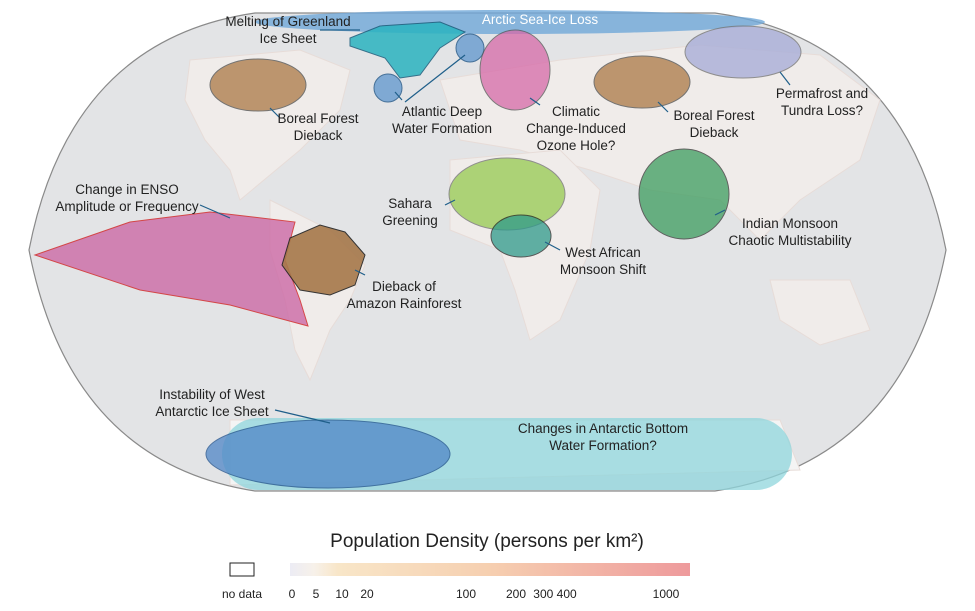 This screenshot has width=975, height=611. Describe the element at coordinates (490, 569) in the screenshot. I see `colorbar` at that location.